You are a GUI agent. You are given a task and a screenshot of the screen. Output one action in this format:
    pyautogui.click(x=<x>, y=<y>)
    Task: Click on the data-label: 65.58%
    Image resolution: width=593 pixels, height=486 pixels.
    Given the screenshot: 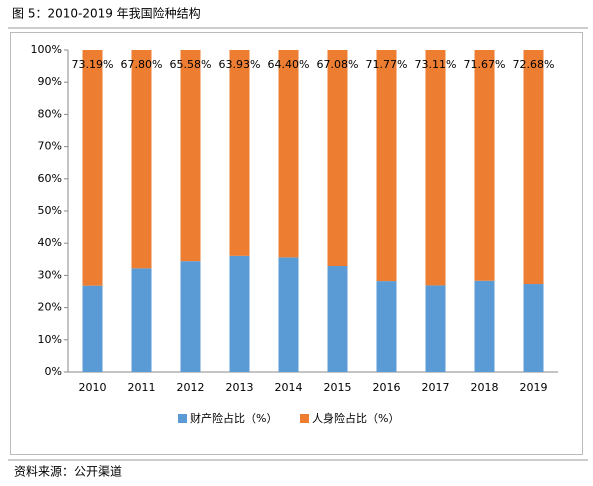 What is the action you would take?
    pyautogui.click(x=191, y=64)
    